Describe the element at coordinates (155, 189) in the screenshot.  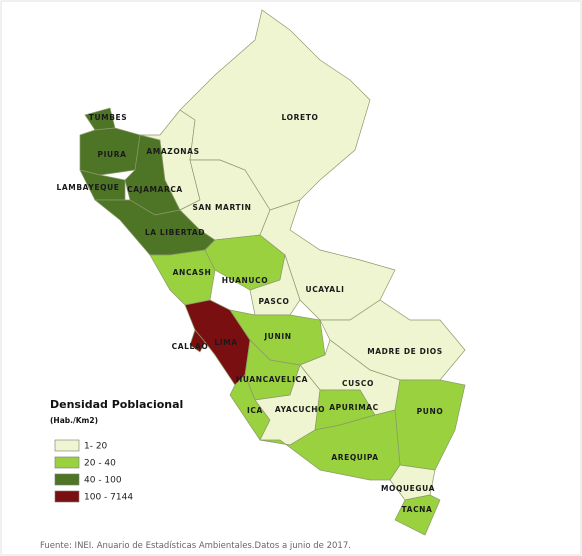
I see `region-label: CAJAMARCA` at that location.